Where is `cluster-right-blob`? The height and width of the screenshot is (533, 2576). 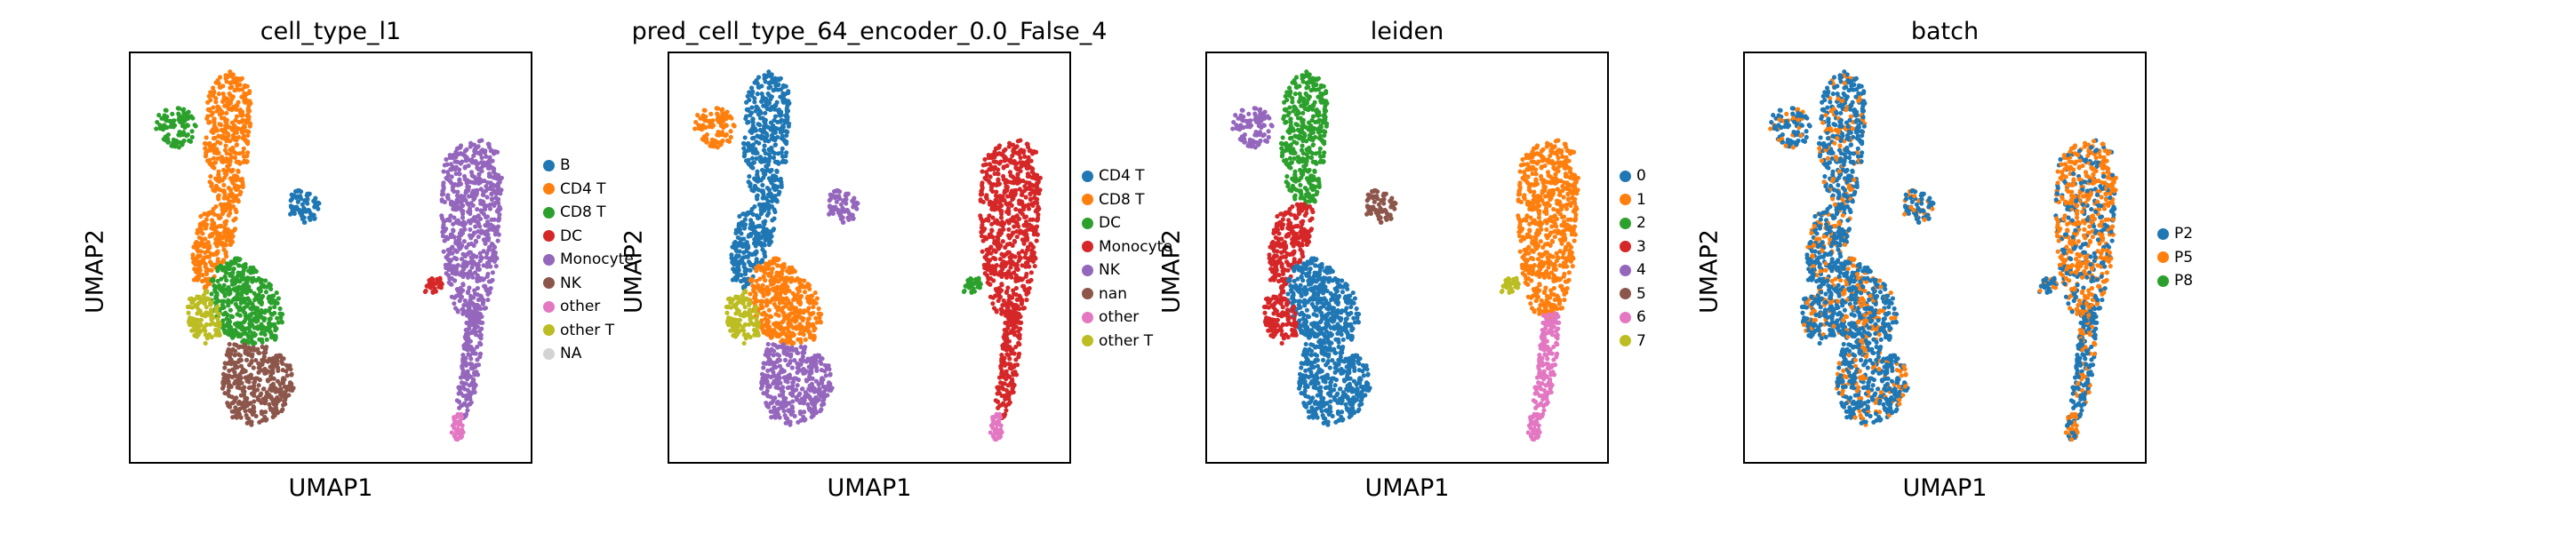 cluster-right-blob is located at coordinates (843, 206).